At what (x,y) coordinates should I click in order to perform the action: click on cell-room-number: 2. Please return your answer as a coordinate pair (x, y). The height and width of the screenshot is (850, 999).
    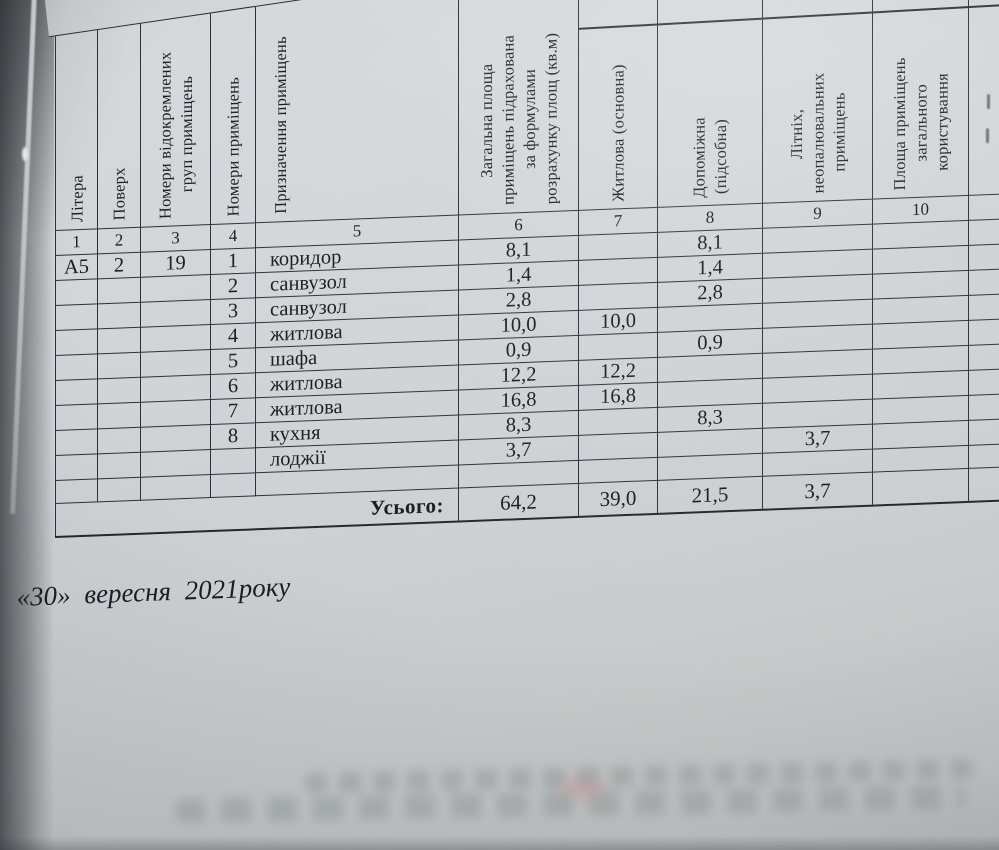
    Looking at the image, I should click on (233, 286).